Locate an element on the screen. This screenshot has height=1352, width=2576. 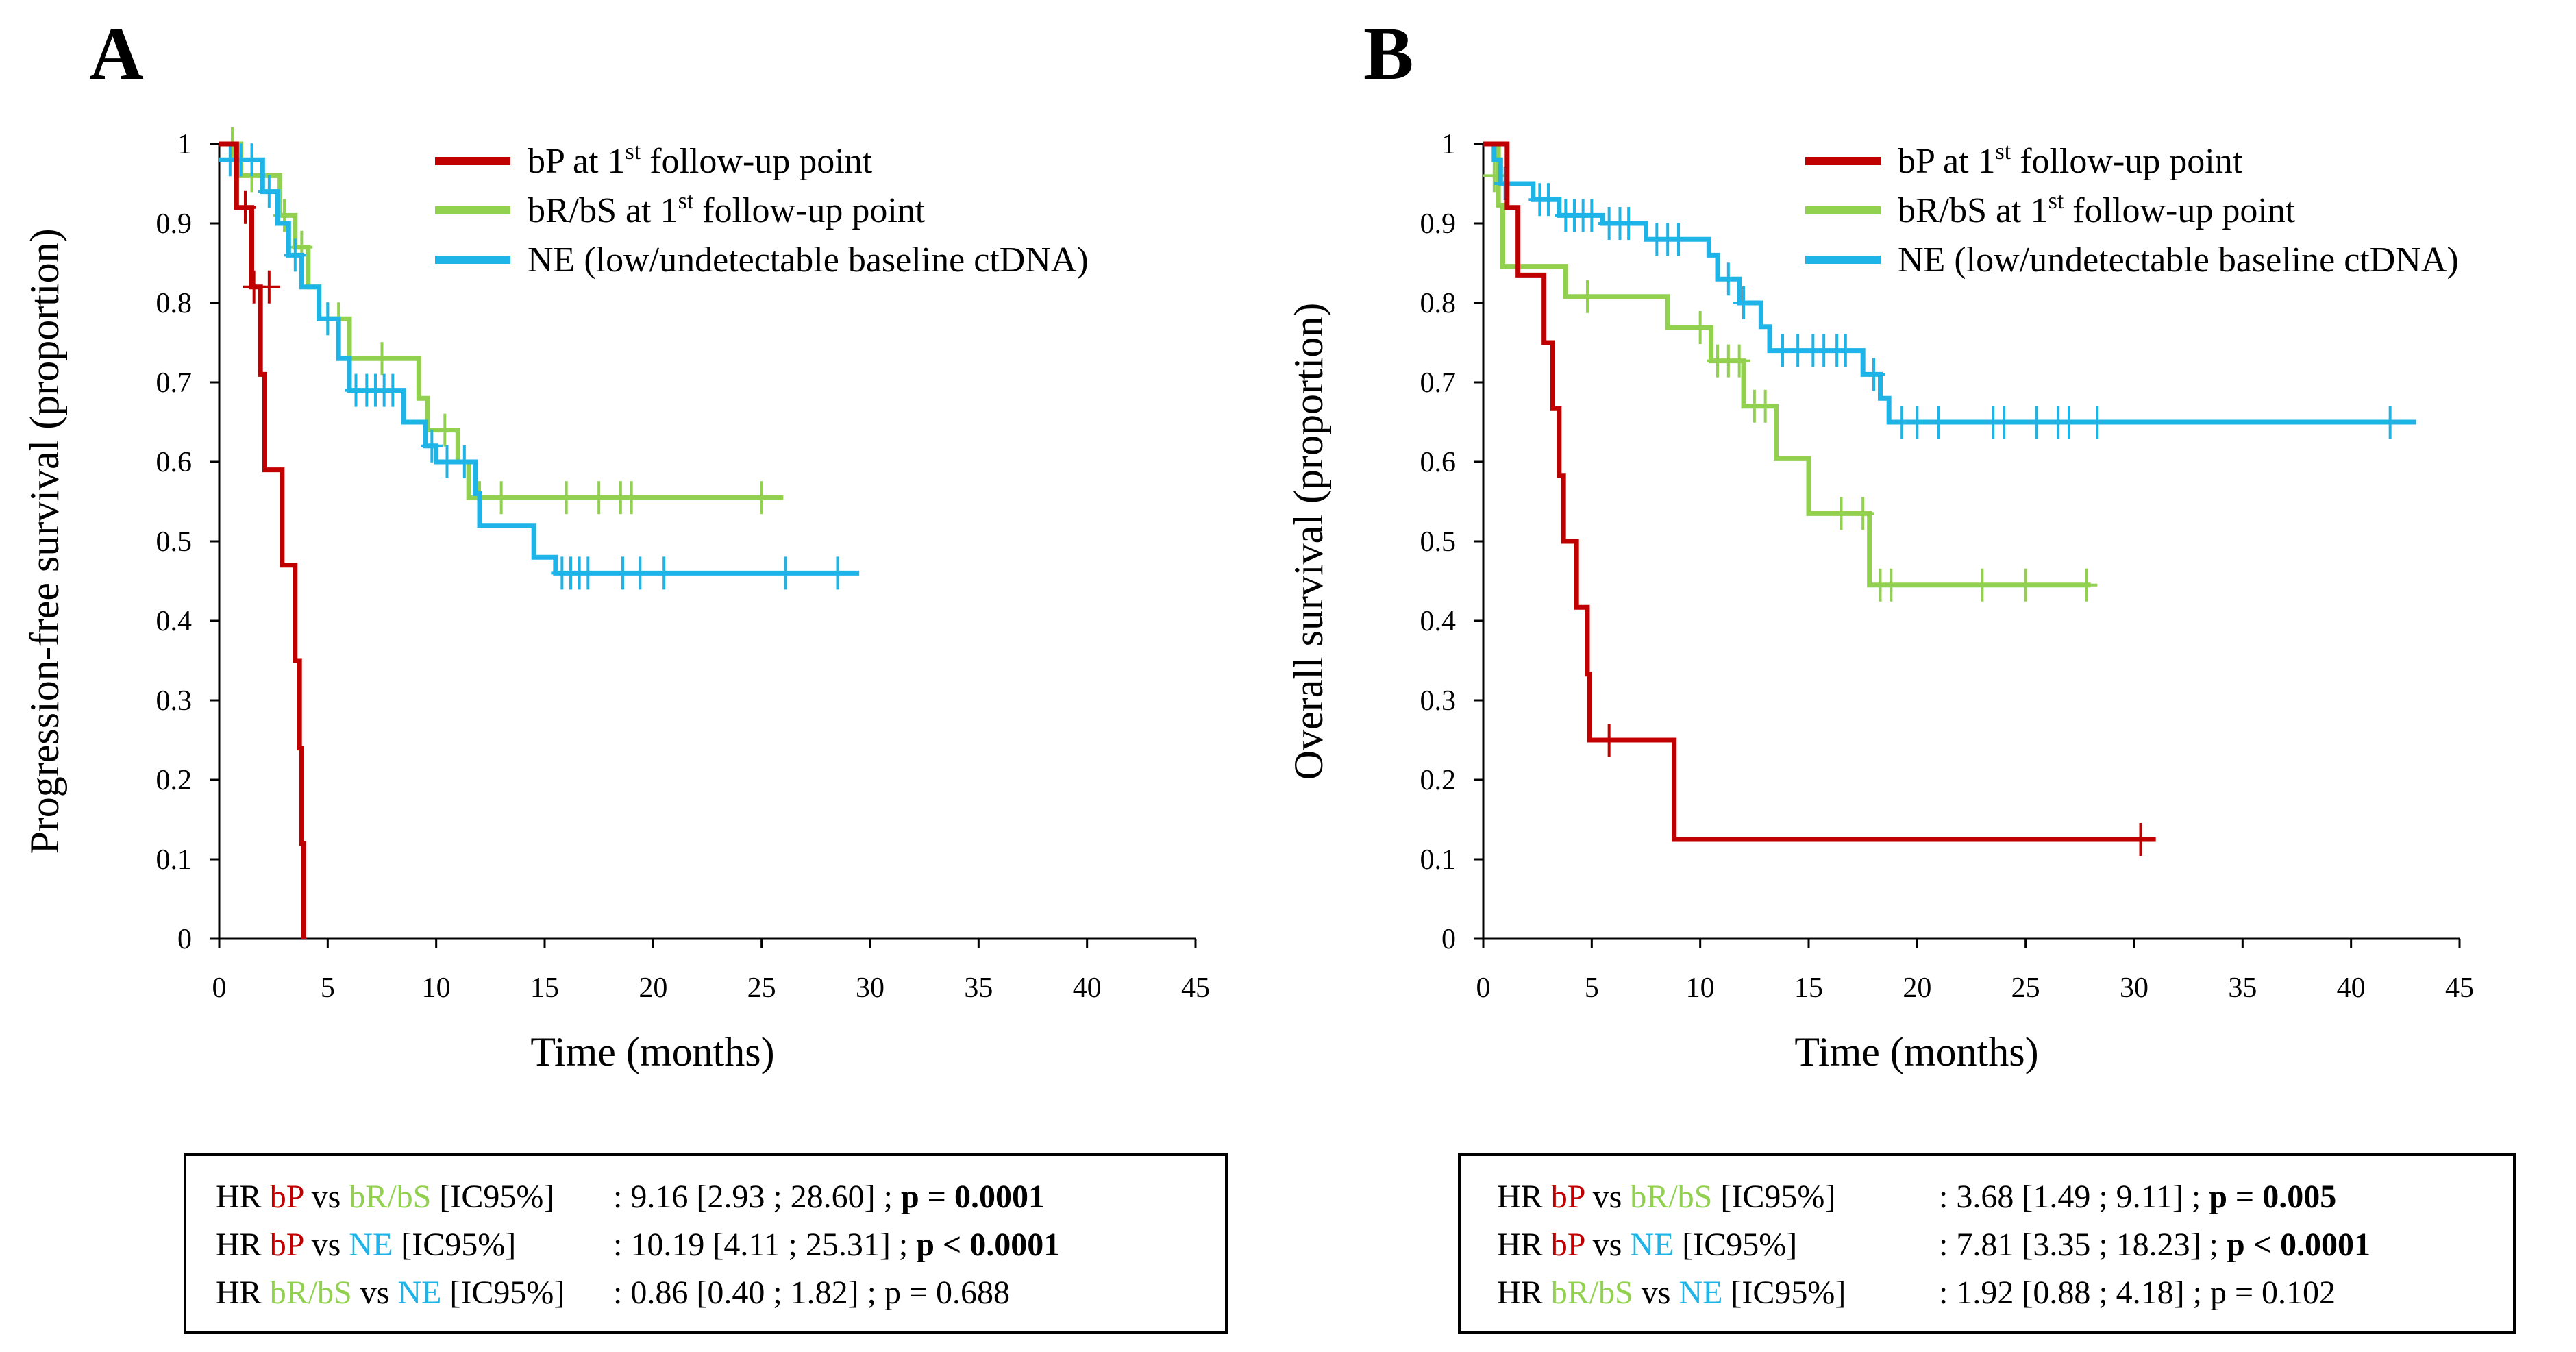
x-tick-label: 5 is located at coordinates (328, 988).